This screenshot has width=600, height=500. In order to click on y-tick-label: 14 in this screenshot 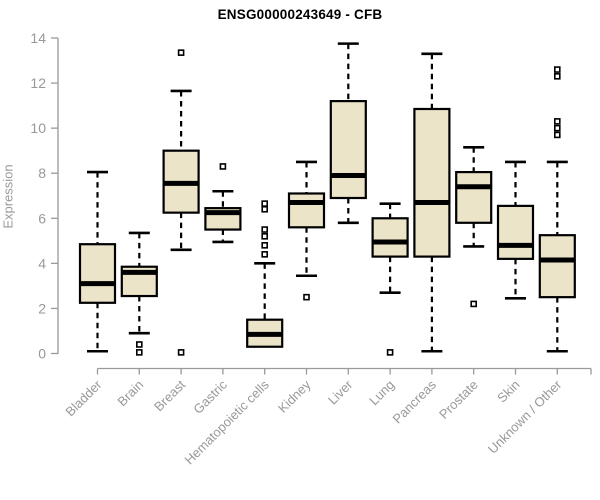, I will do `click(38, 38)`.